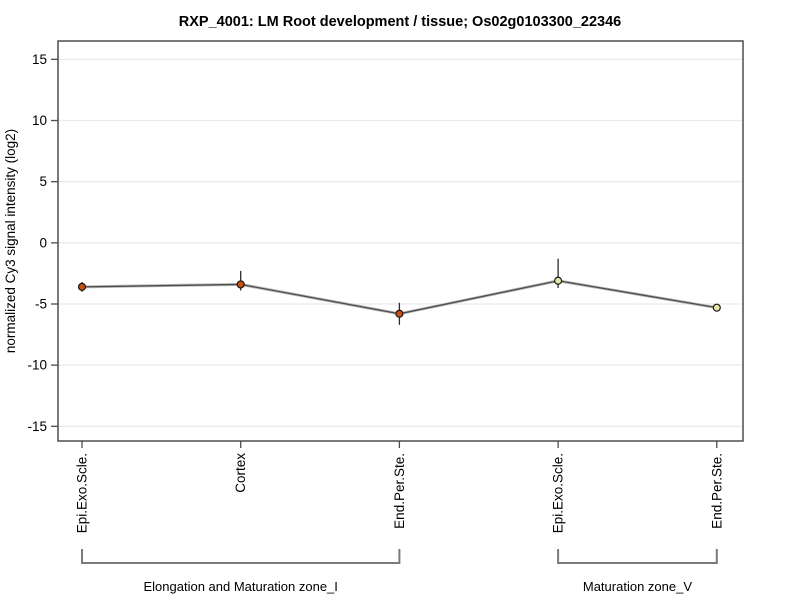 The image size is (800, 600). What do you see at coordinates (10, 241) in the screenshot?
I see `y-axis-label: normalized Cy3 signal intensity (log2)` at bounding box center [10, 241].